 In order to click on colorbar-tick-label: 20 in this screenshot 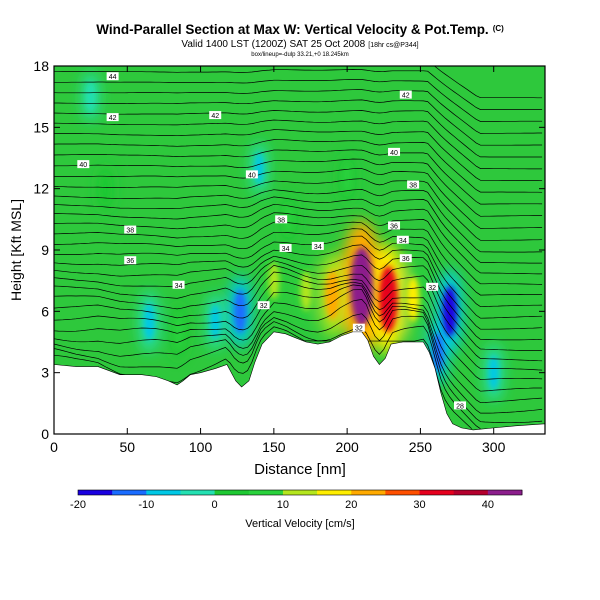, I will do `click(351, 505)`.